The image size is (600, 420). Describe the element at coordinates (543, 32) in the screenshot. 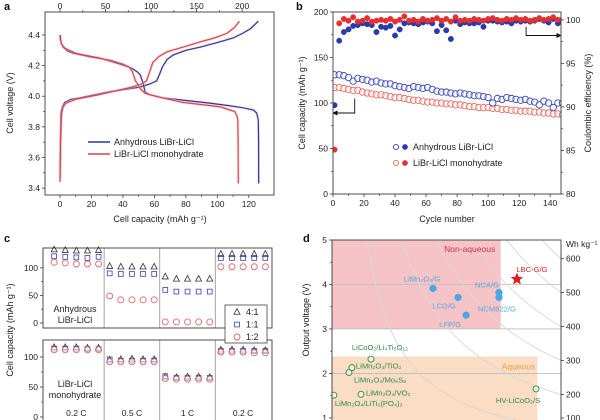

I see `right-axis-arrow` at that location.